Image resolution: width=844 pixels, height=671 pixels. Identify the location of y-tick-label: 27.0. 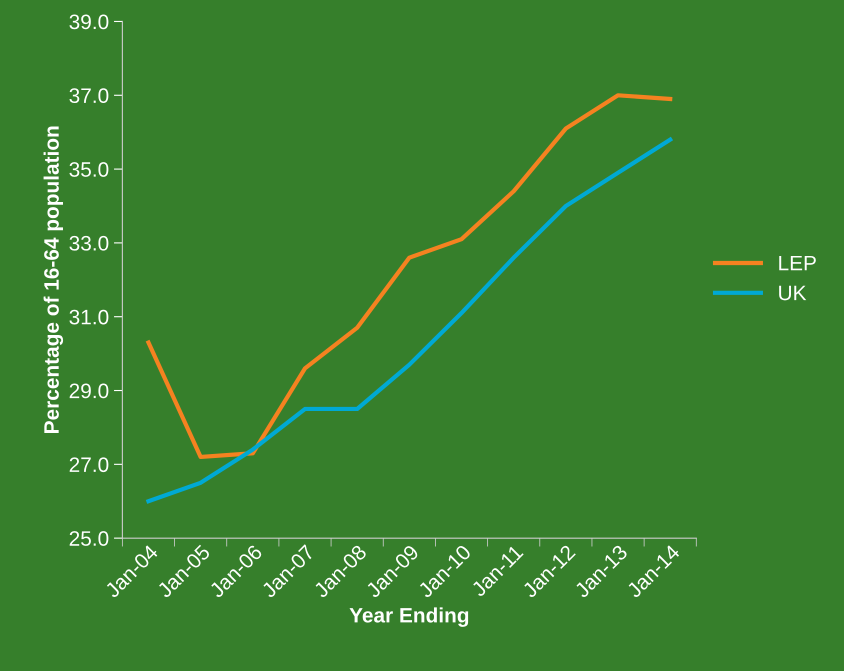
(89, 464).